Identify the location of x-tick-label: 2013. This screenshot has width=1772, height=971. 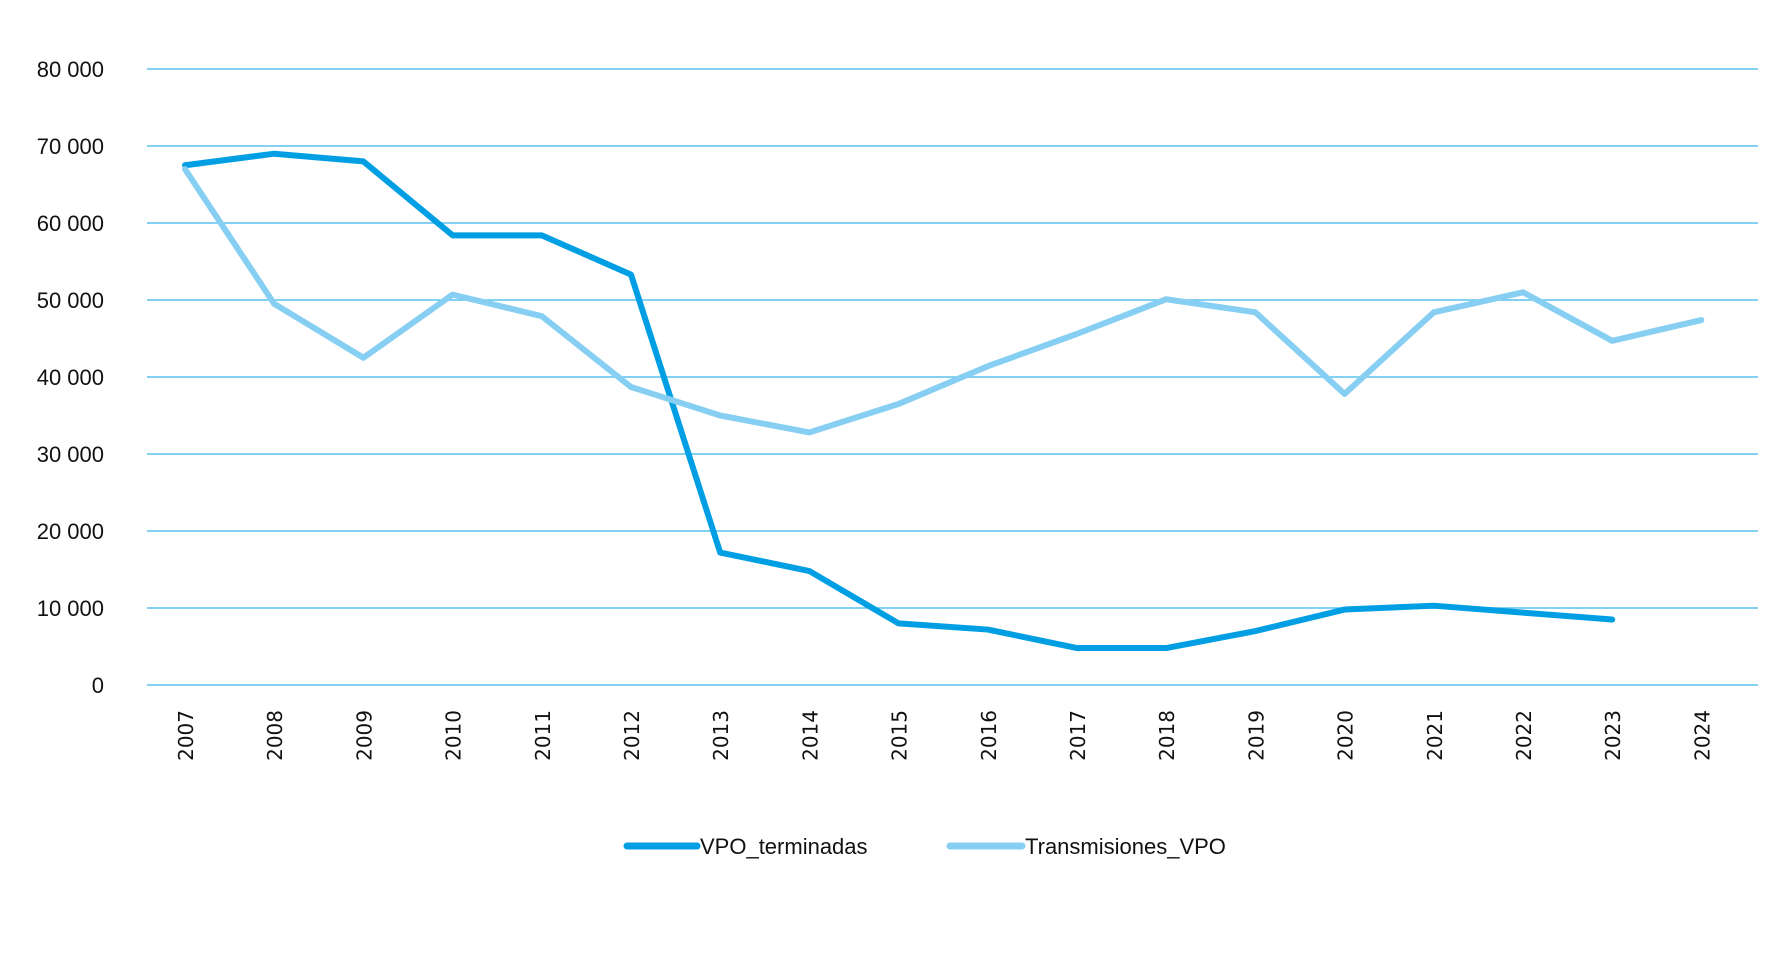
(721, 735).